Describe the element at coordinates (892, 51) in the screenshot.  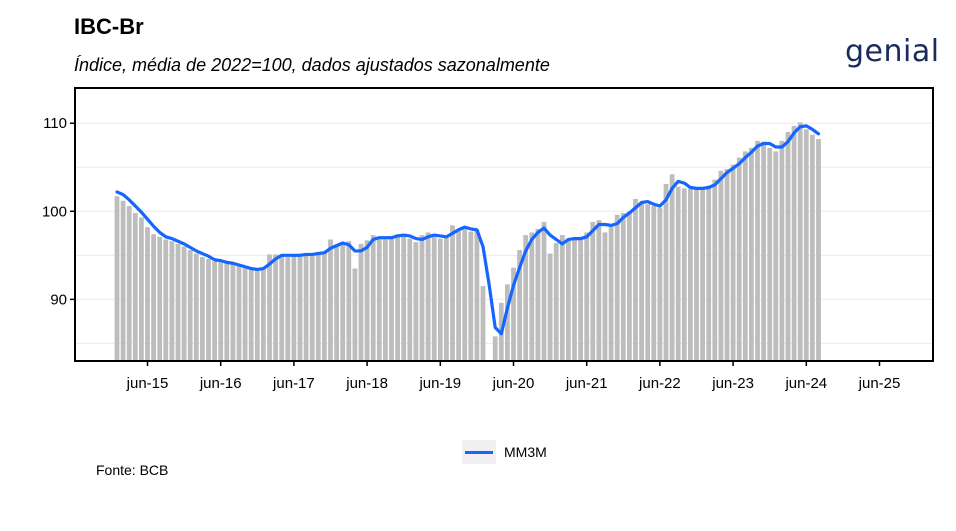
I see `genial-logo: genial` at that location.